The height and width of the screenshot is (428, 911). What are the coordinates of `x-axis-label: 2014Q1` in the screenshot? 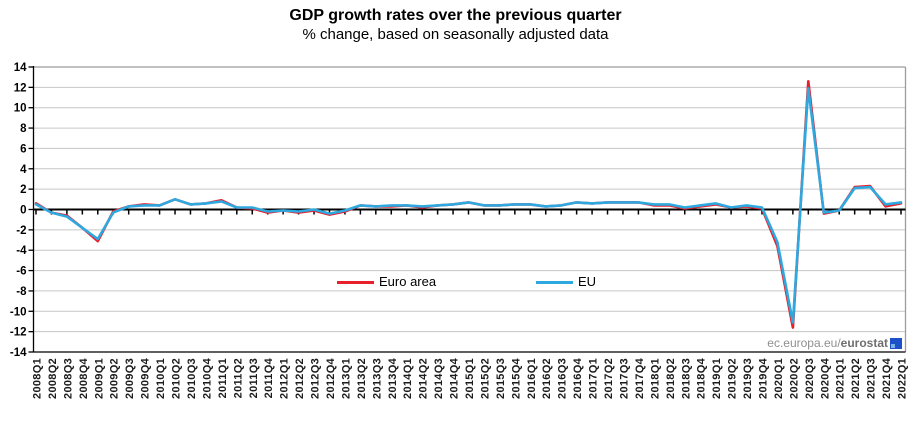 It's located at (408, 378).